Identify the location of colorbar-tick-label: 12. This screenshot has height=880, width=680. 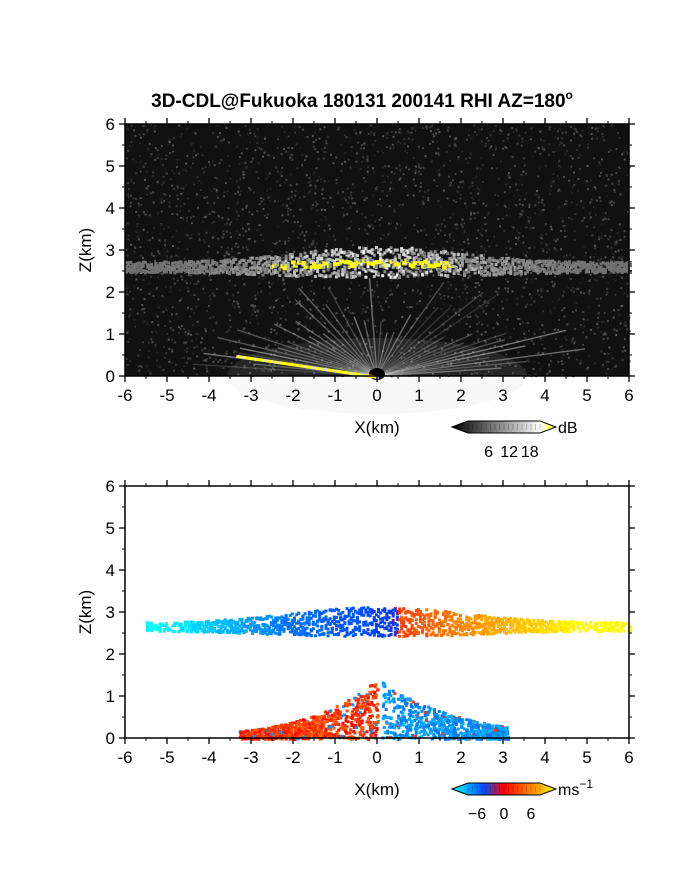
(509, 452).